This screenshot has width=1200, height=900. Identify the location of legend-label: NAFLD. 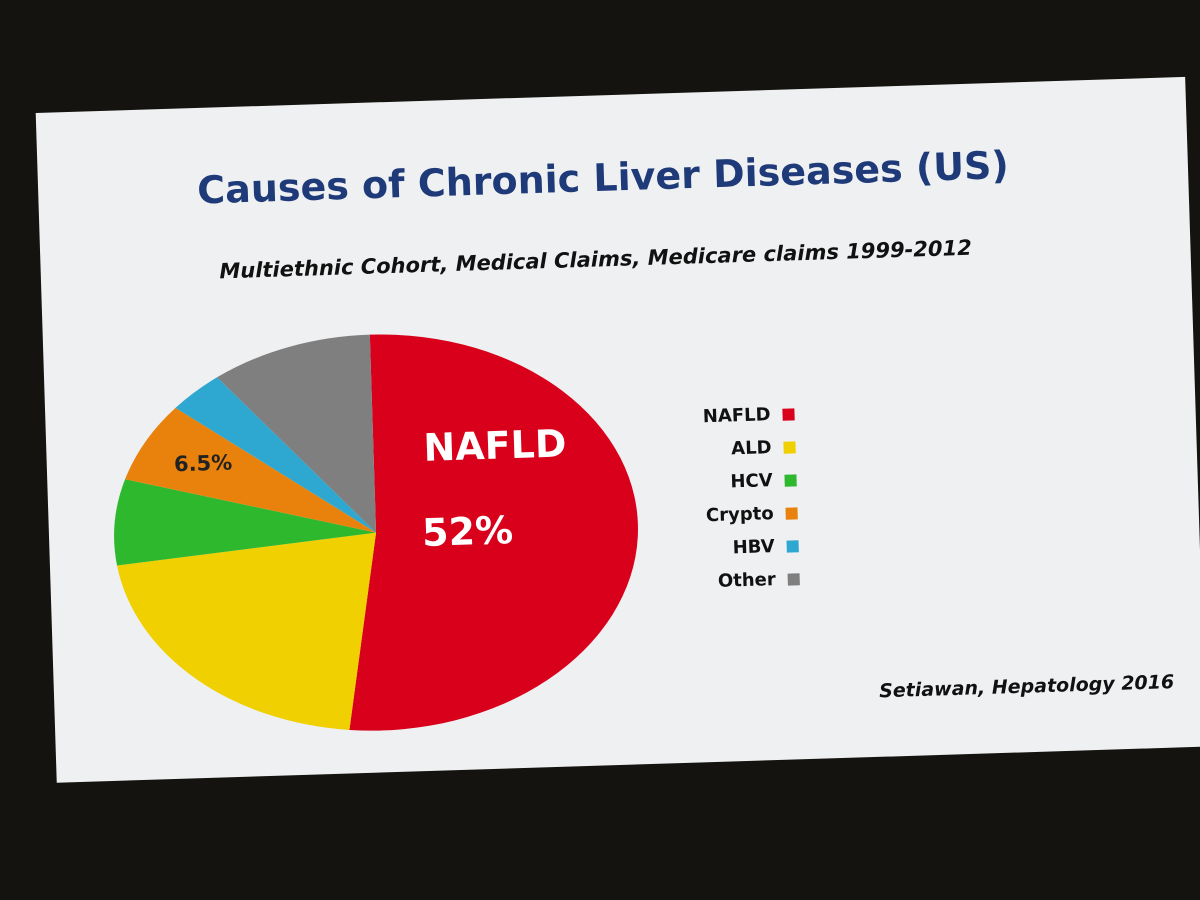
(737, 415).